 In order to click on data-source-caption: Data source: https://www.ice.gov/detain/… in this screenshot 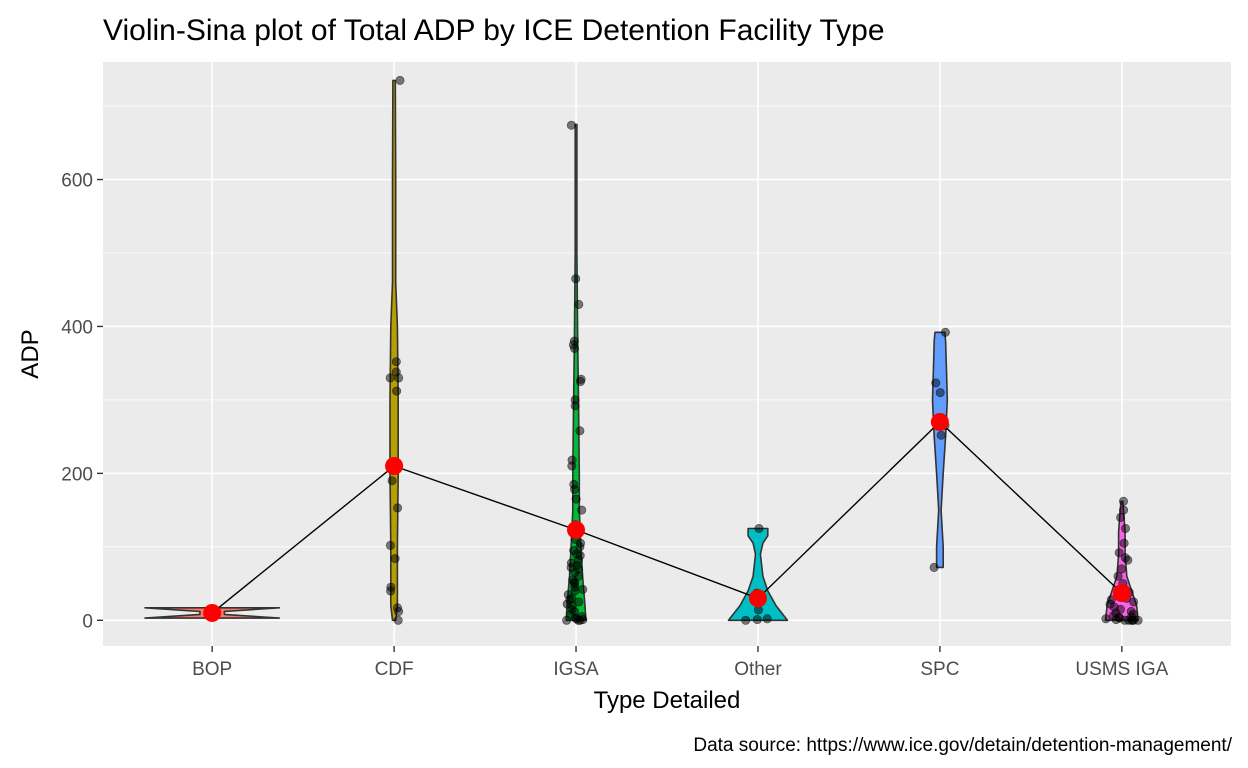, I will do `click(962, 745)`.